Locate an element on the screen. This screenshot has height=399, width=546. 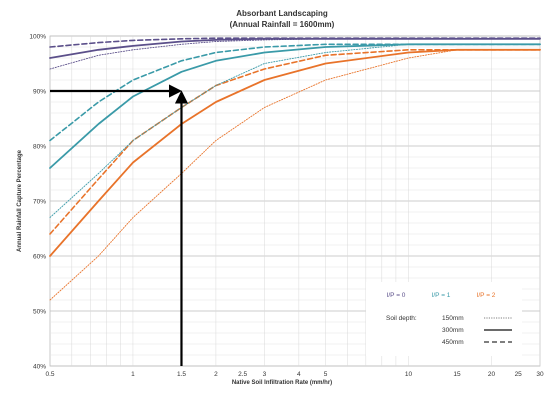
x-tick-label: 25 is located at coordinates (519, 374).